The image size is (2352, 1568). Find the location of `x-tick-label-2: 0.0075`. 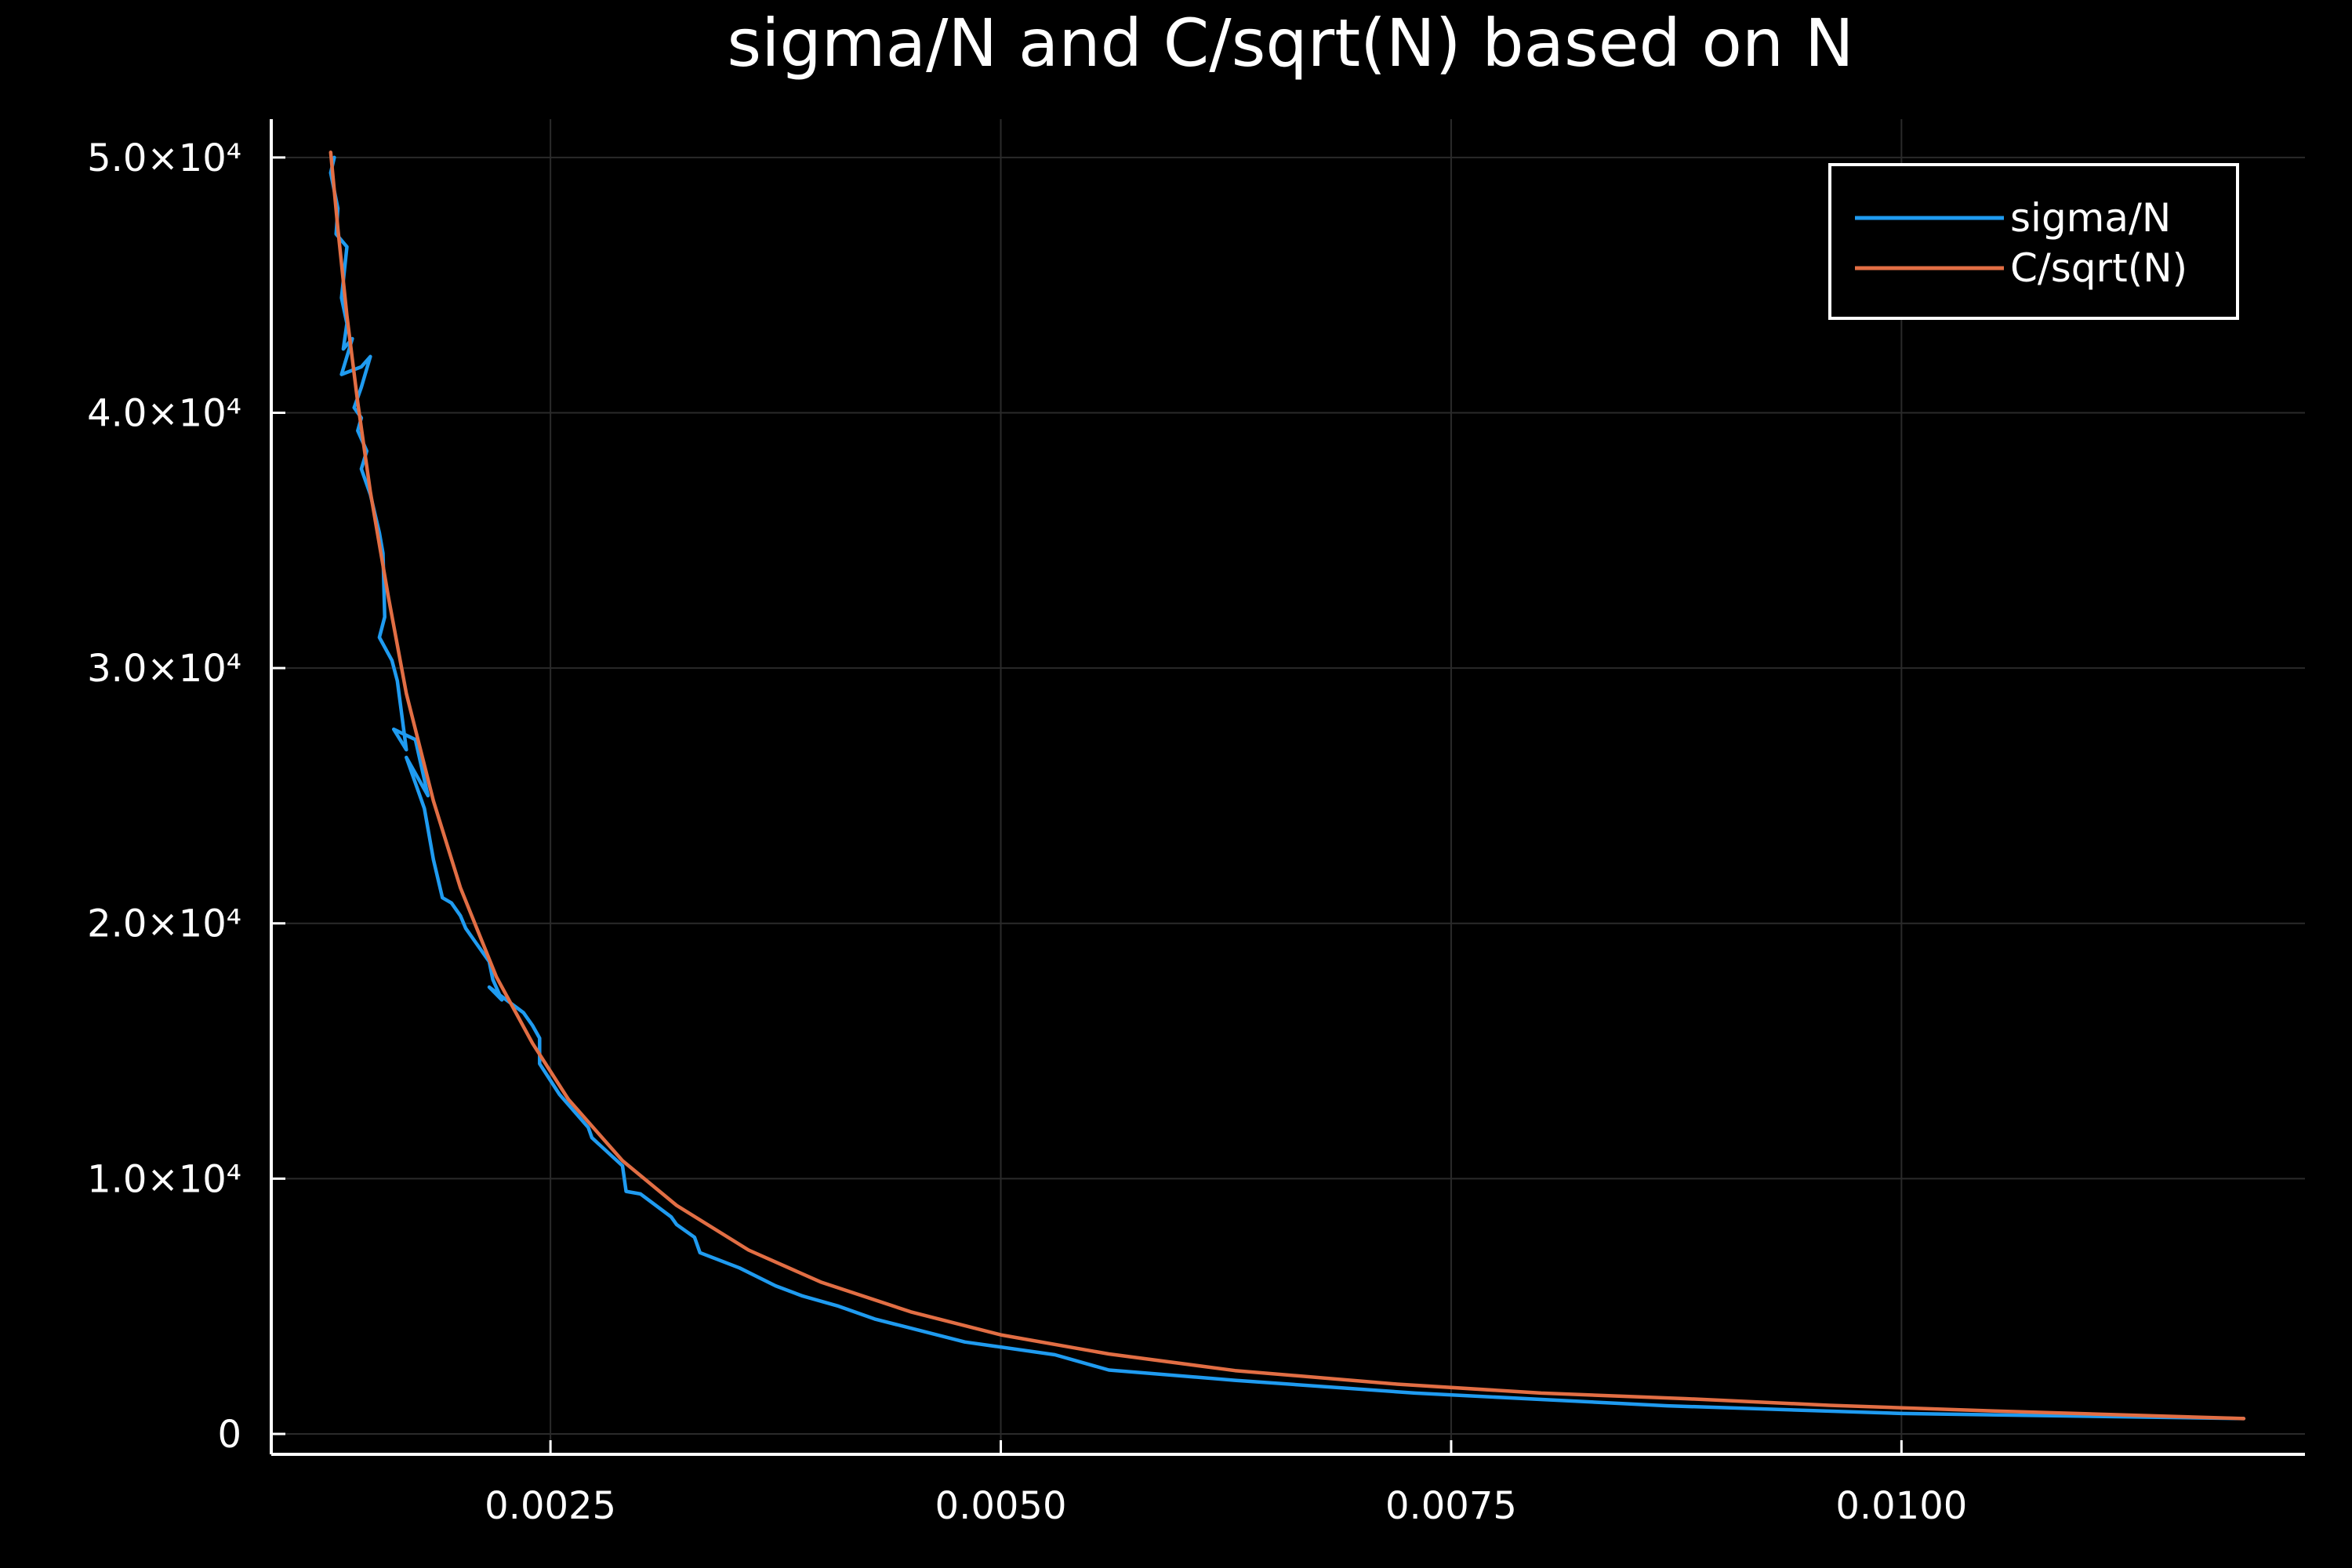

x-tick-label-2: 0.0075 is located at coordinates (1451, 1506).